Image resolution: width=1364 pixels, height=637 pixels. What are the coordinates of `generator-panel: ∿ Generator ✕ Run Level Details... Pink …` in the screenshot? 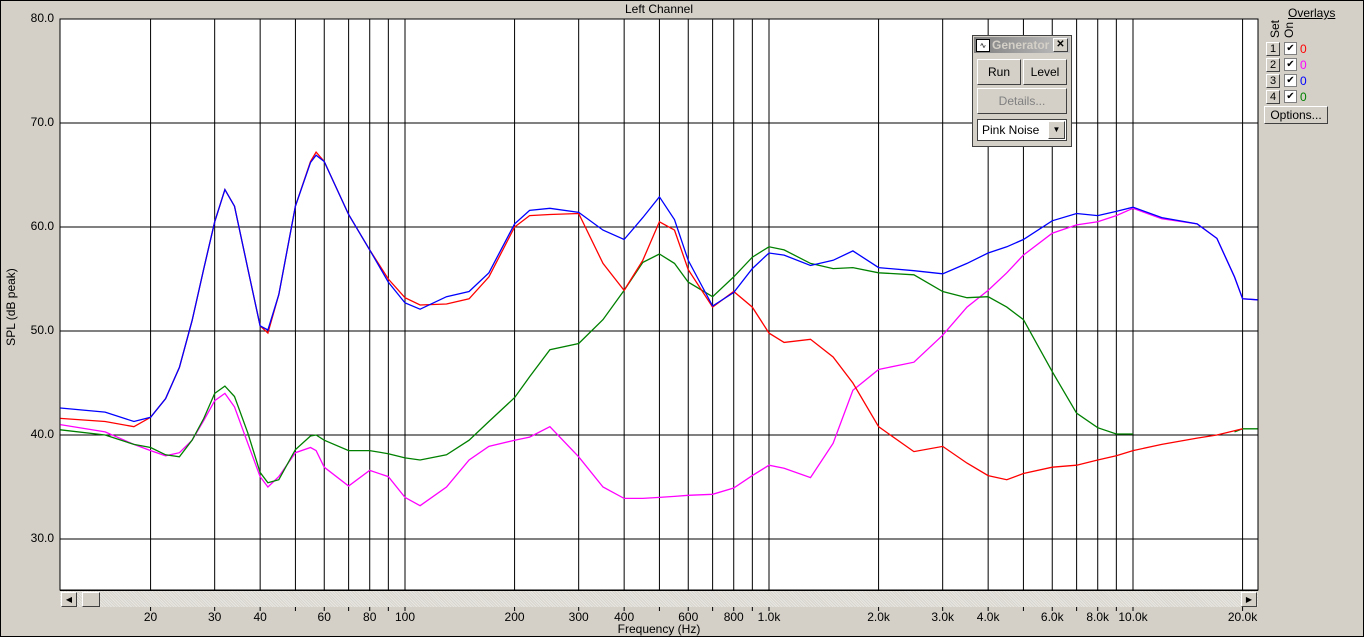 It's located at (1022, 91).